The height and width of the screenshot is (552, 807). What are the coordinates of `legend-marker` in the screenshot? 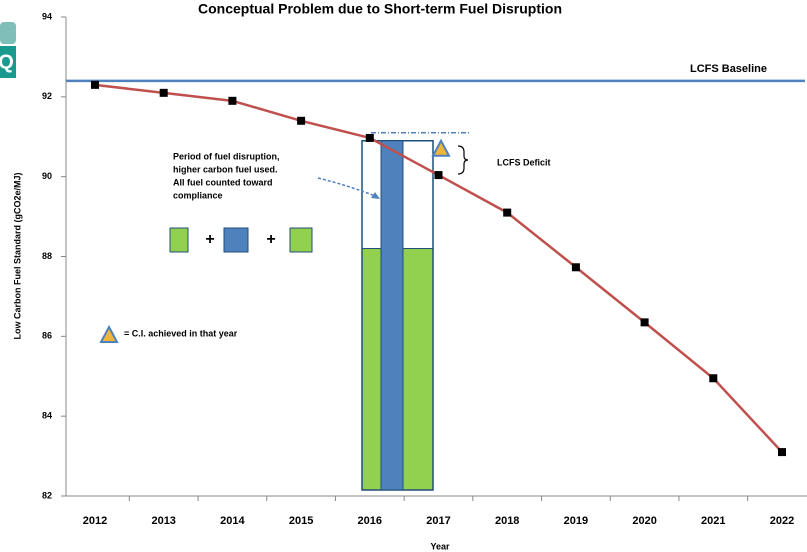 It's located at (109, 333).